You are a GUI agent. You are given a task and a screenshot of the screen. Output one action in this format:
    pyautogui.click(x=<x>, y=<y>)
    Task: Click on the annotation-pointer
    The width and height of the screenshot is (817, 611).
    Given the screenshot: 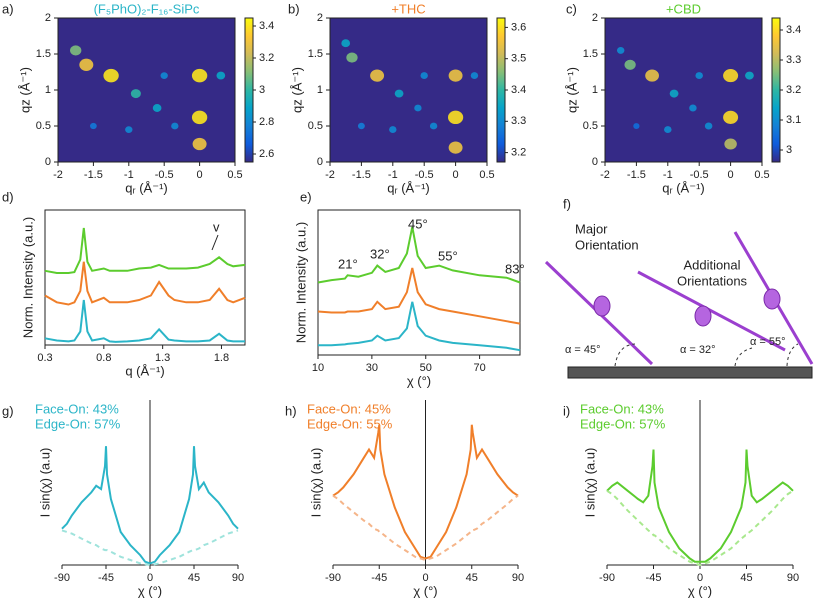 What is the action you would take?
    pyautogui.click(x=215, y=242)
    